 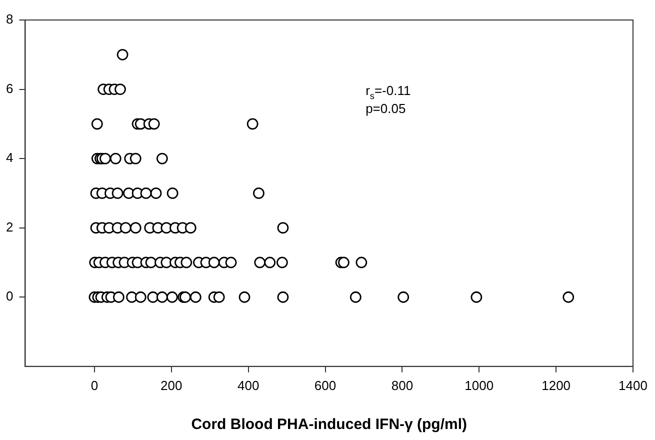 I want to click on x-tick-label: 800, so click(x=402, y=385).